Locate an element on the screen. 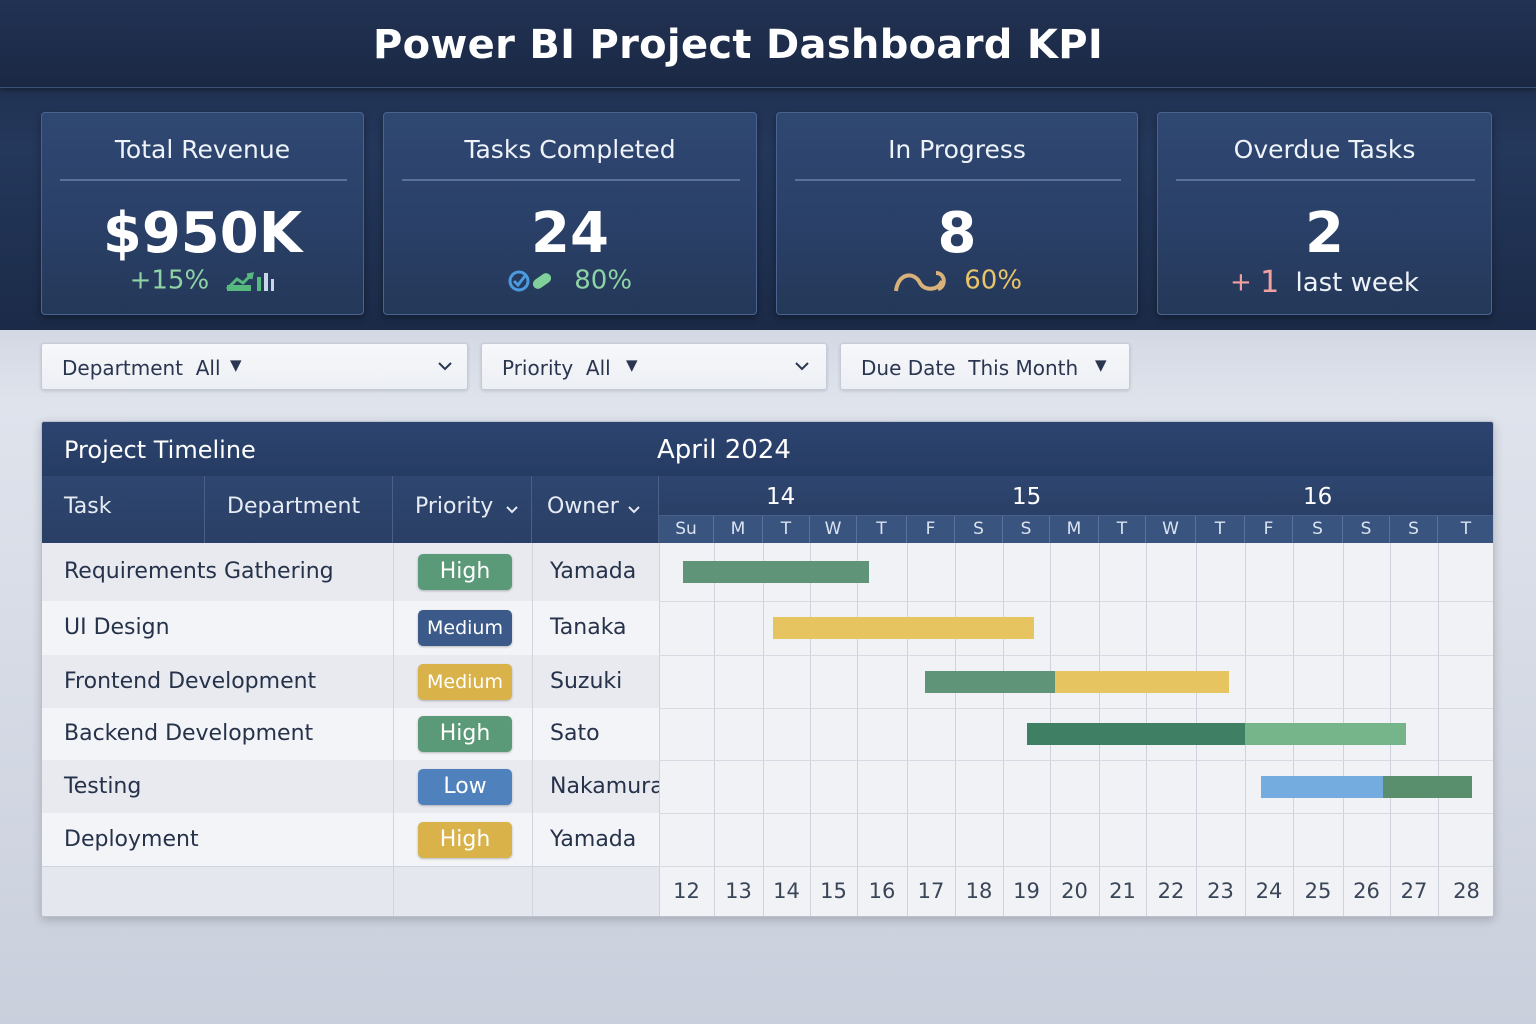 This screenshot has height=1024, width=1536. kpi-label: Overdue Tasks is located at coordinates (1324, 149).